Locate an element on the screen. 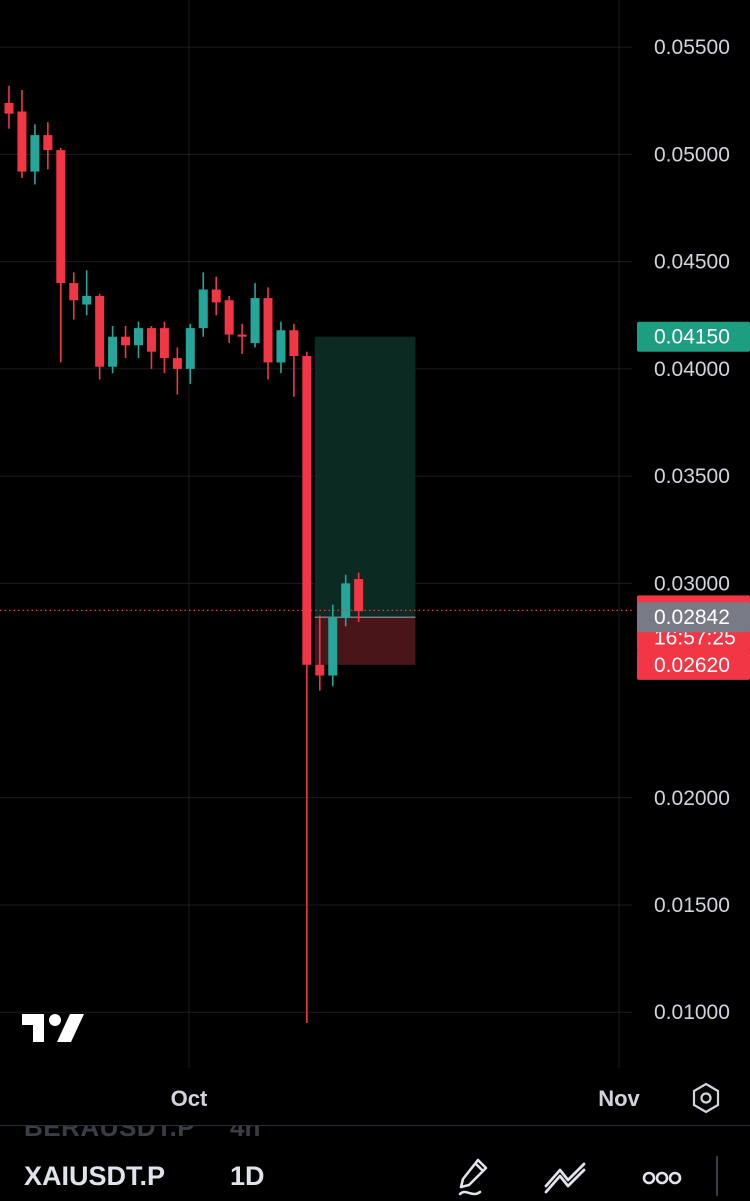 This screenshot has height=1201, width=750. y-axis-tick-label: 0.01000 is located at coordinates (692, 1012).